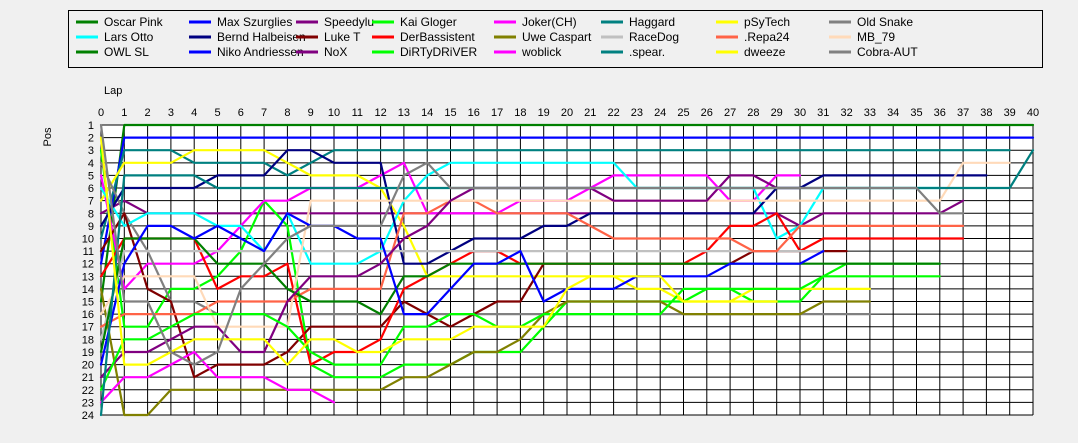  Describe the element at coordinates (437, 37) in the screenshot. I see `legend-label: DerBassistent` at that location.